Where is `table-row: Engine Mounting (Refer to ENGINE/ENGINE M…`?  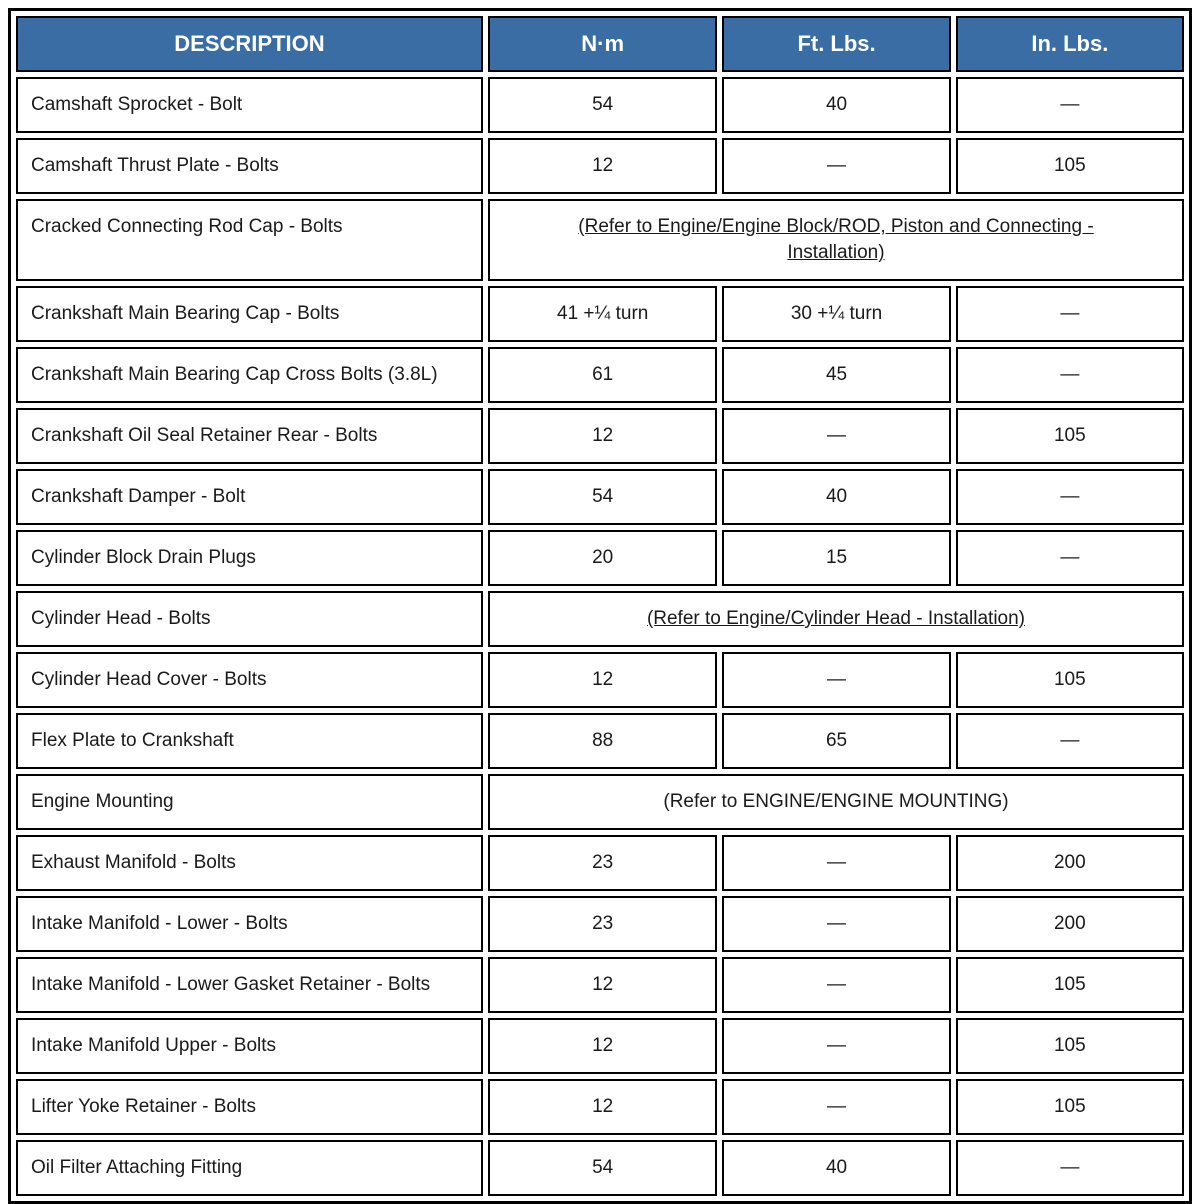 table-row: Engine Mounting (Refer to ENGINE/ENGINE M… is located at coordinates (600, 802).